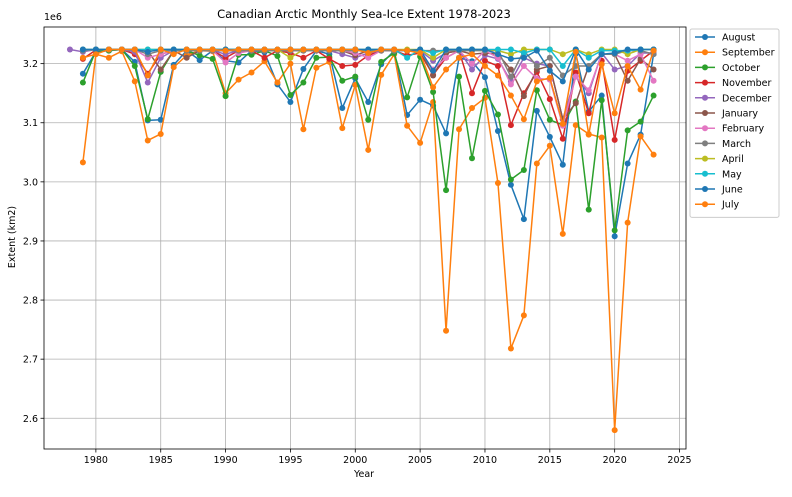 This screenshot has width=792, height=497. I want to click on legend-box, so click(734, 123).